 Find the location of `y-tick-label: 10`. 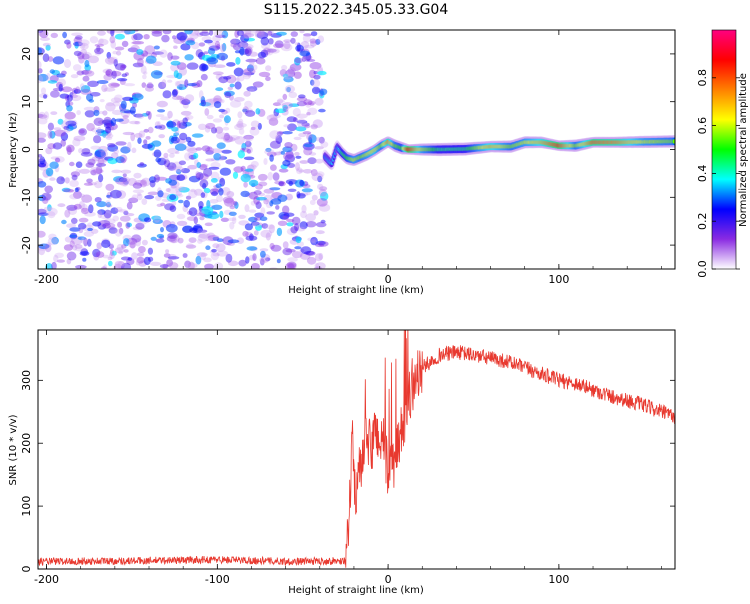

y-tick-label: 10 is located at coordinates (26, 102).